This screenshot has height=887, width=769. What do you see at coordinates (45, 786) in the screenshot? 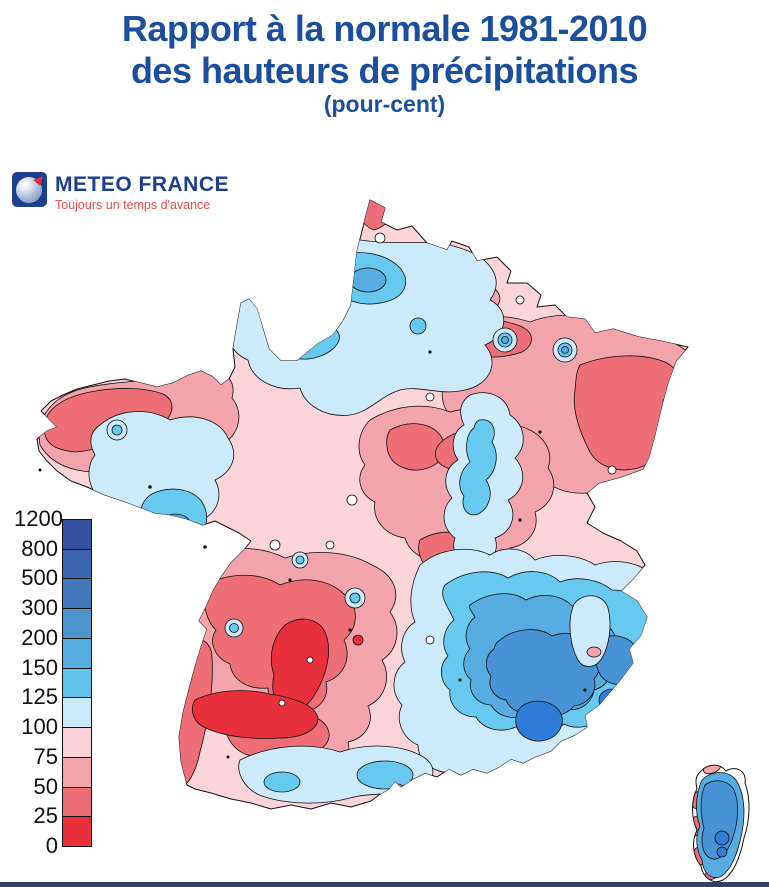
I see `legend-label-50: 50` at bounding box center [45, 786].